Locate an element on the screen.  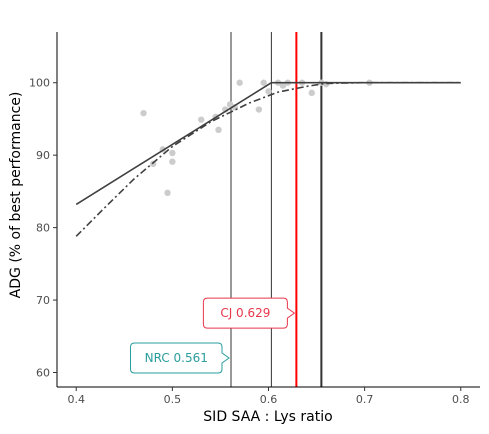
x-tick-label-2: 0.6 is located at coordinates (269, 399).